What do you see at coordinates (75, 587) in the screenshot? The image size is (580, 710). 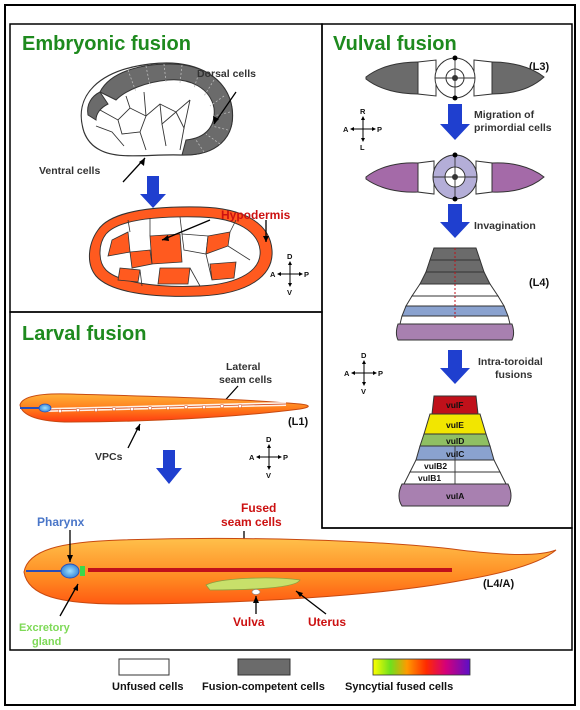 I see `excretory-pointer-head` at bounding box center [75, 587].